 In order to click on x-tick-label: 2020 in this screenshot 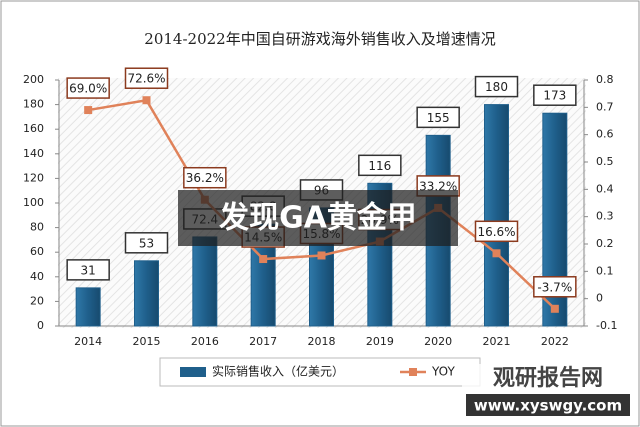, I will do `click(438, 341)`.